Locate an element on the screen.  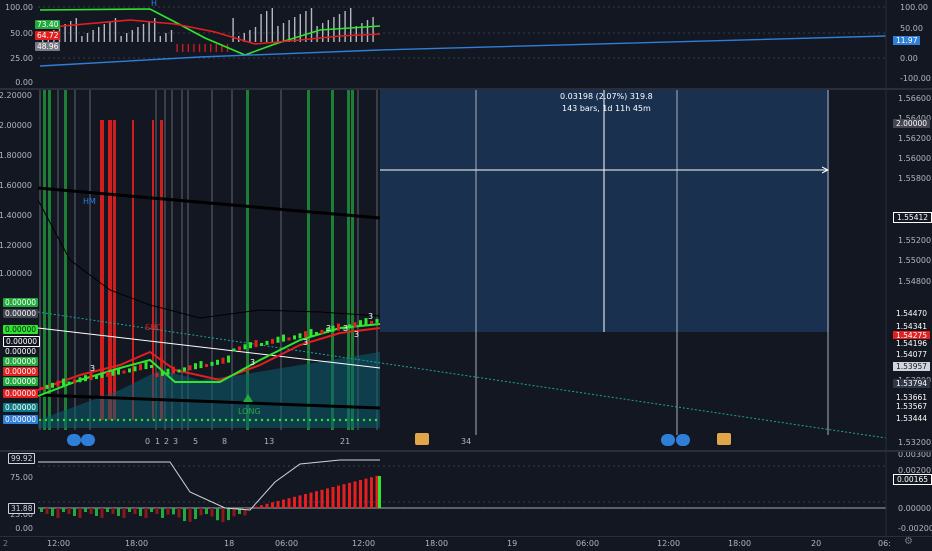
bottom-left-axis-label: 0.00 is located at coordinates (24, 528).